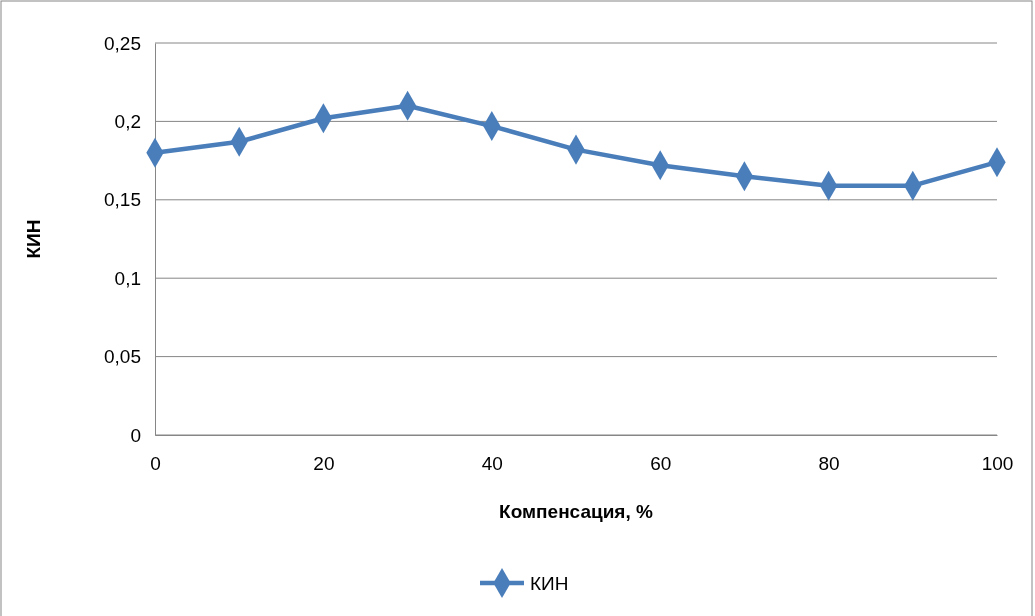 The image size is (1035, 616). What do you see at coordinates (997, 464) in the screenshot?
I see `x-tick-label: 100` at bounding box center [997, 464].